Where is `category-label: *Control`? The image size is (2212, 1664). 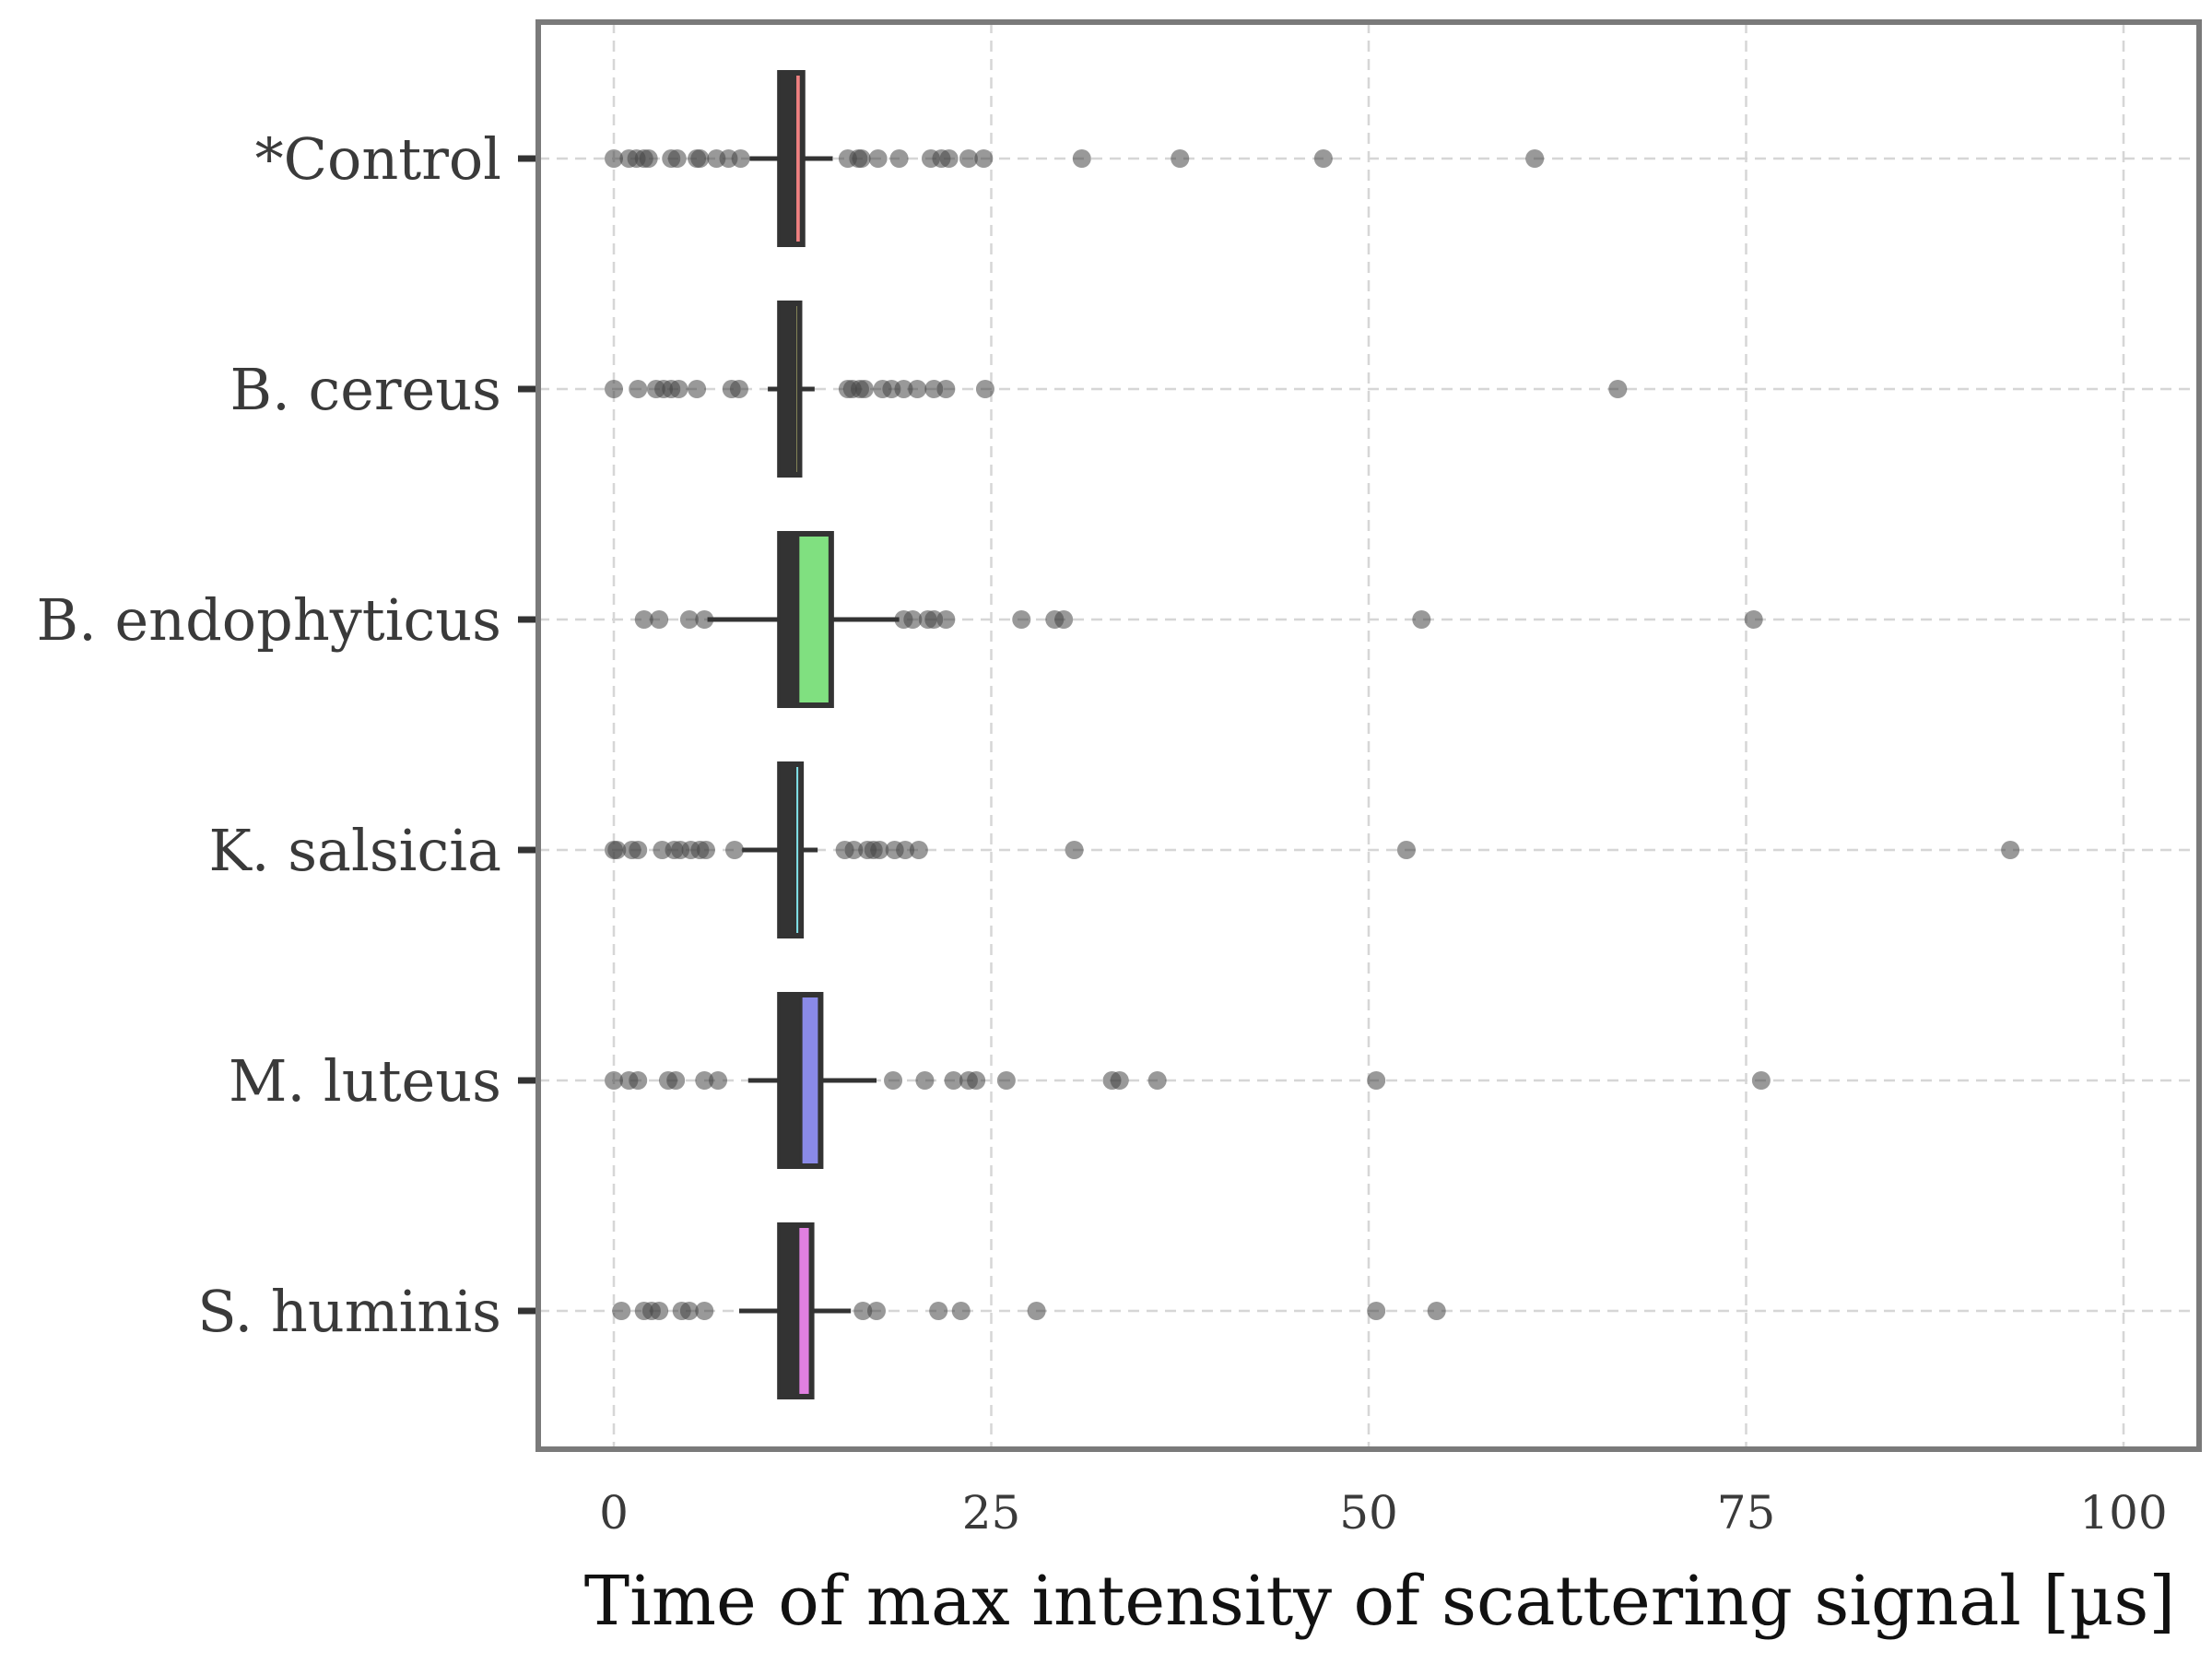 category-label: *Control is located at coordinates (378, 159).